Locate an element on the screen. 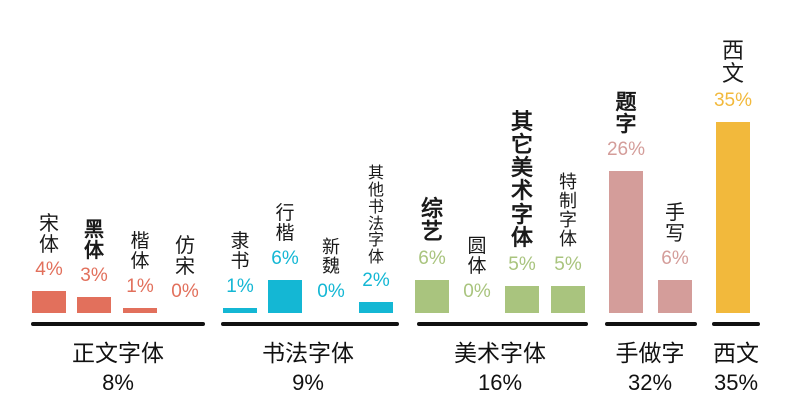 The image size is (792, 413). category-label: 其它美术字体 is located at coordinates (522, 180).